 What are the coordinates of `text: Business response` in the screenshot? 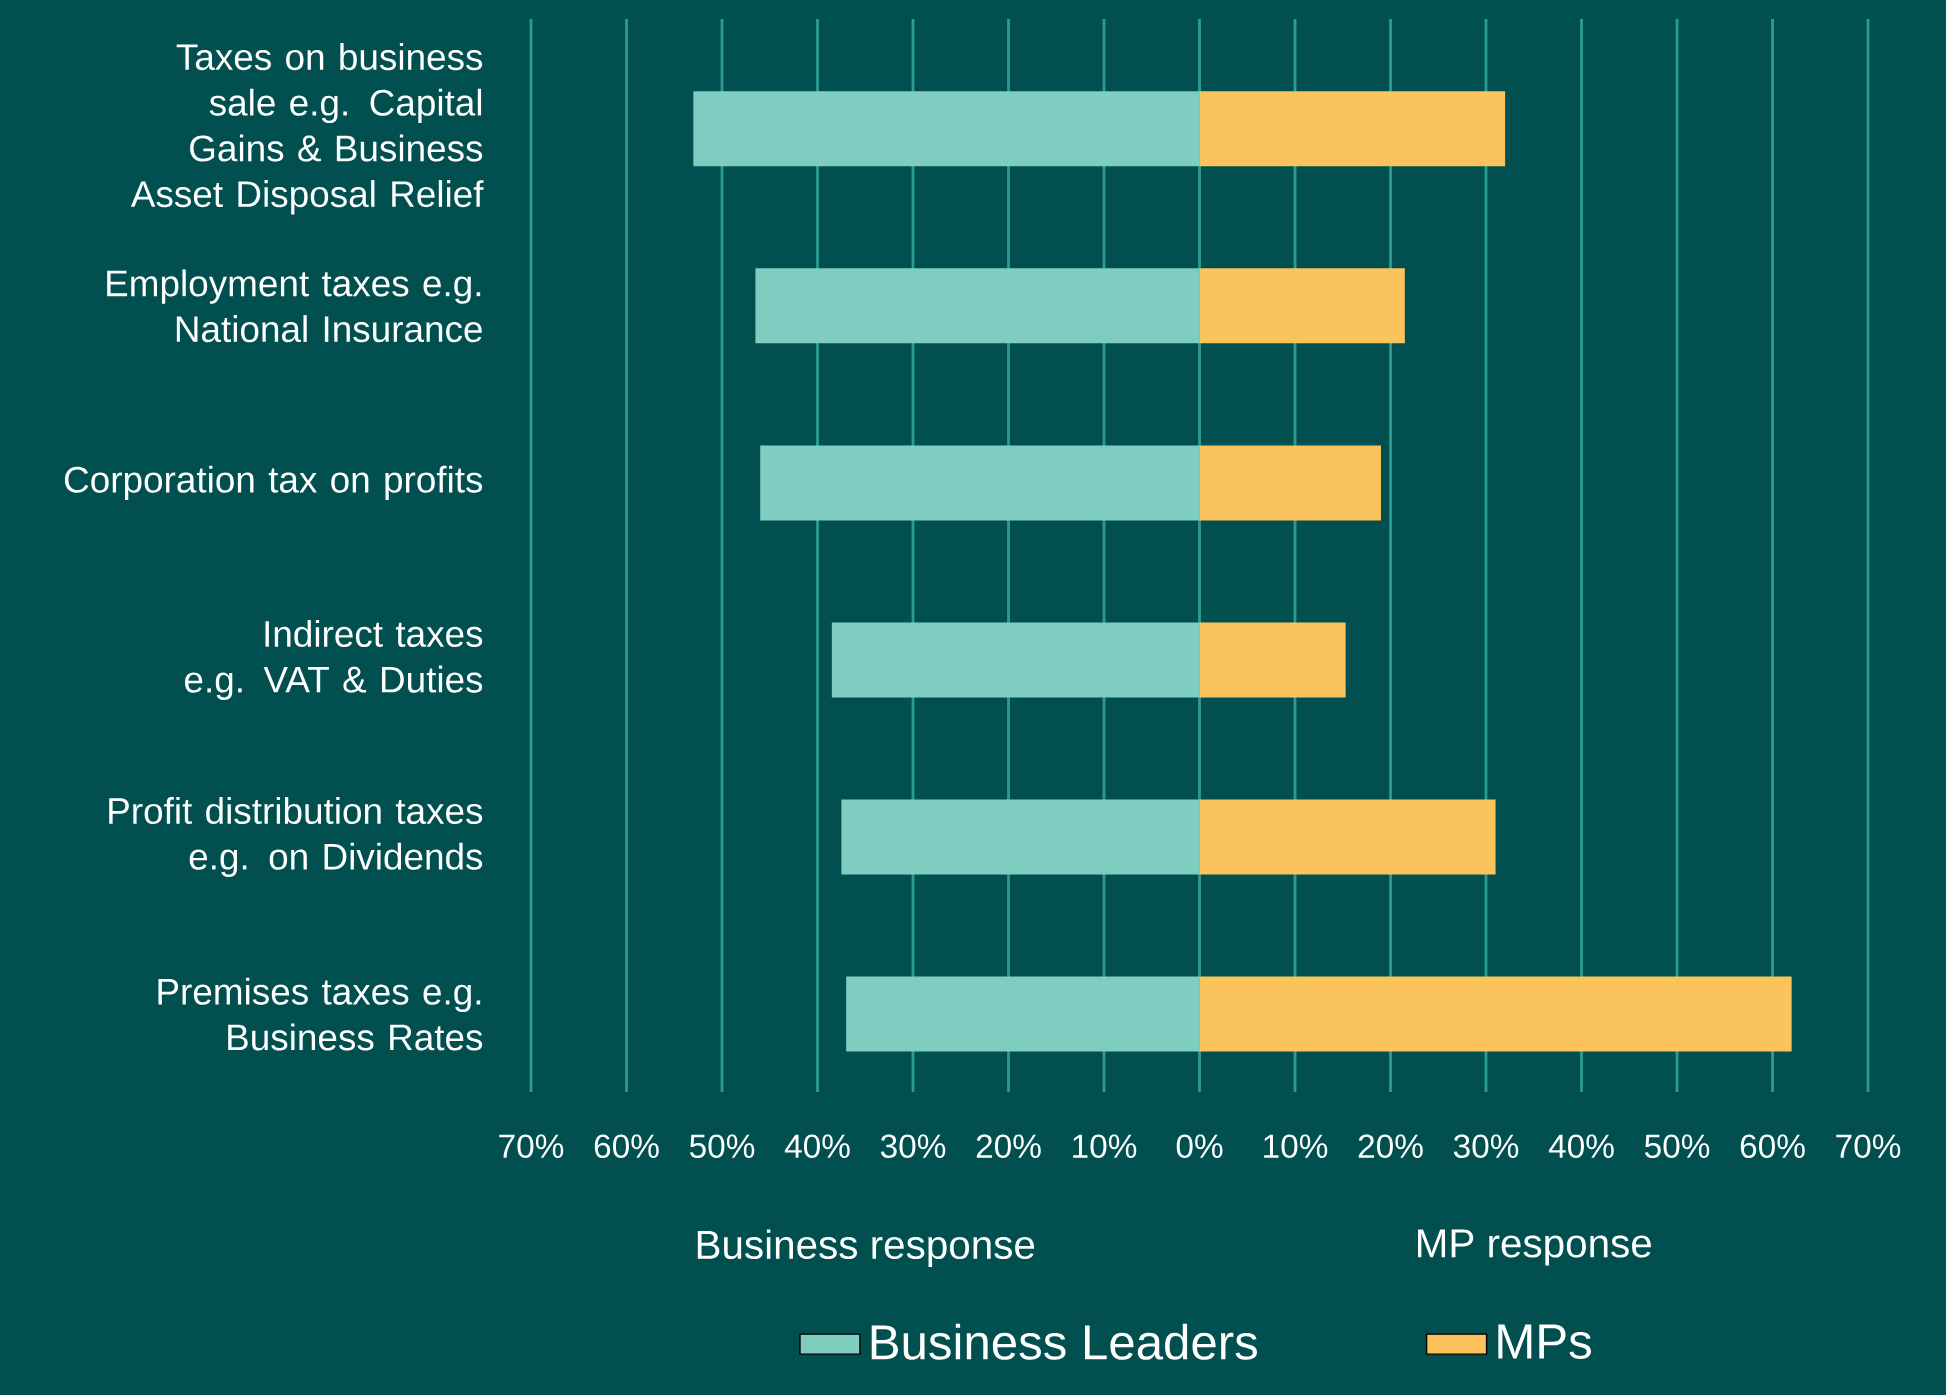 It's located at (866, 1248).